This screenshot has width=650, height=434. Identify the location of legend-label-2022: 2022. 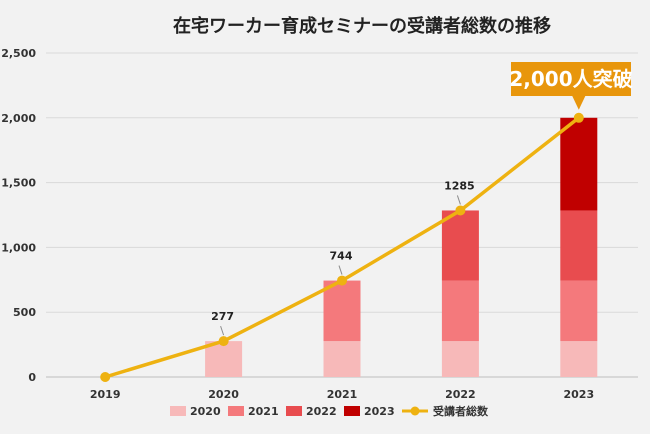
(321, 411).